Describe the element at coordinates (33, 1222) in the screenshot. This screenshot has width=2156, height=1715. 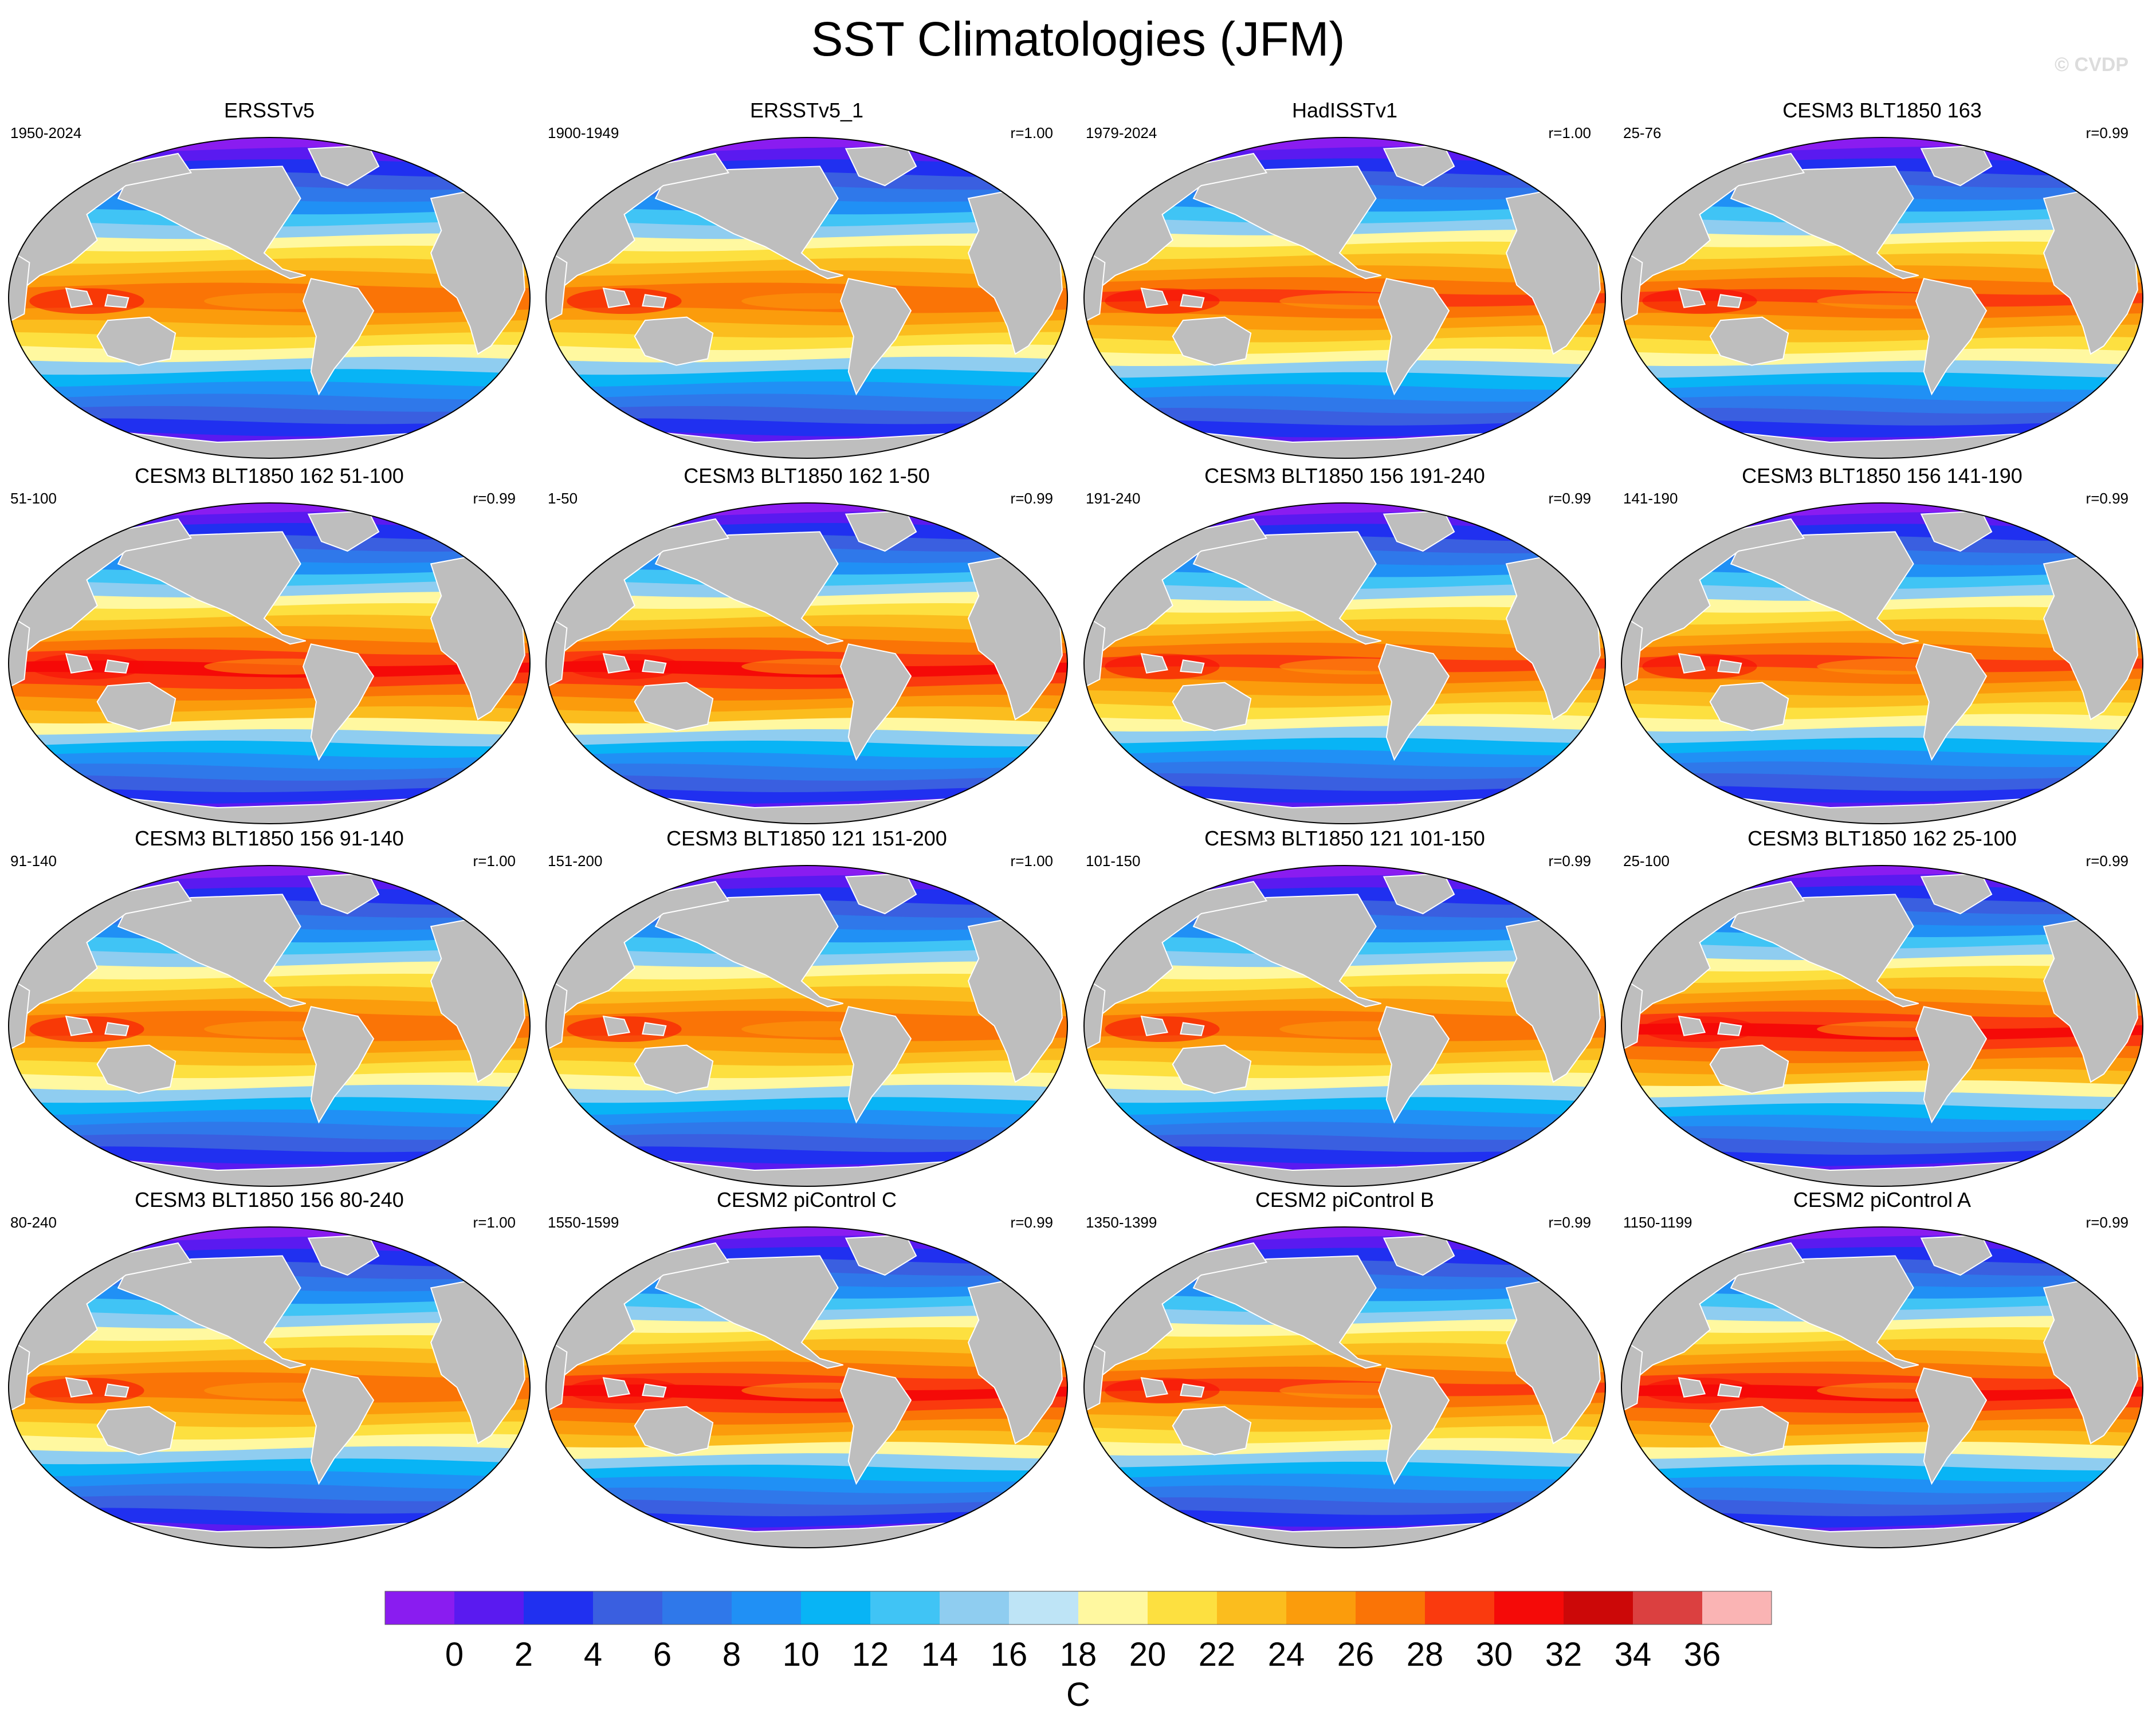
I see `panel-years: 80-240` at that location.